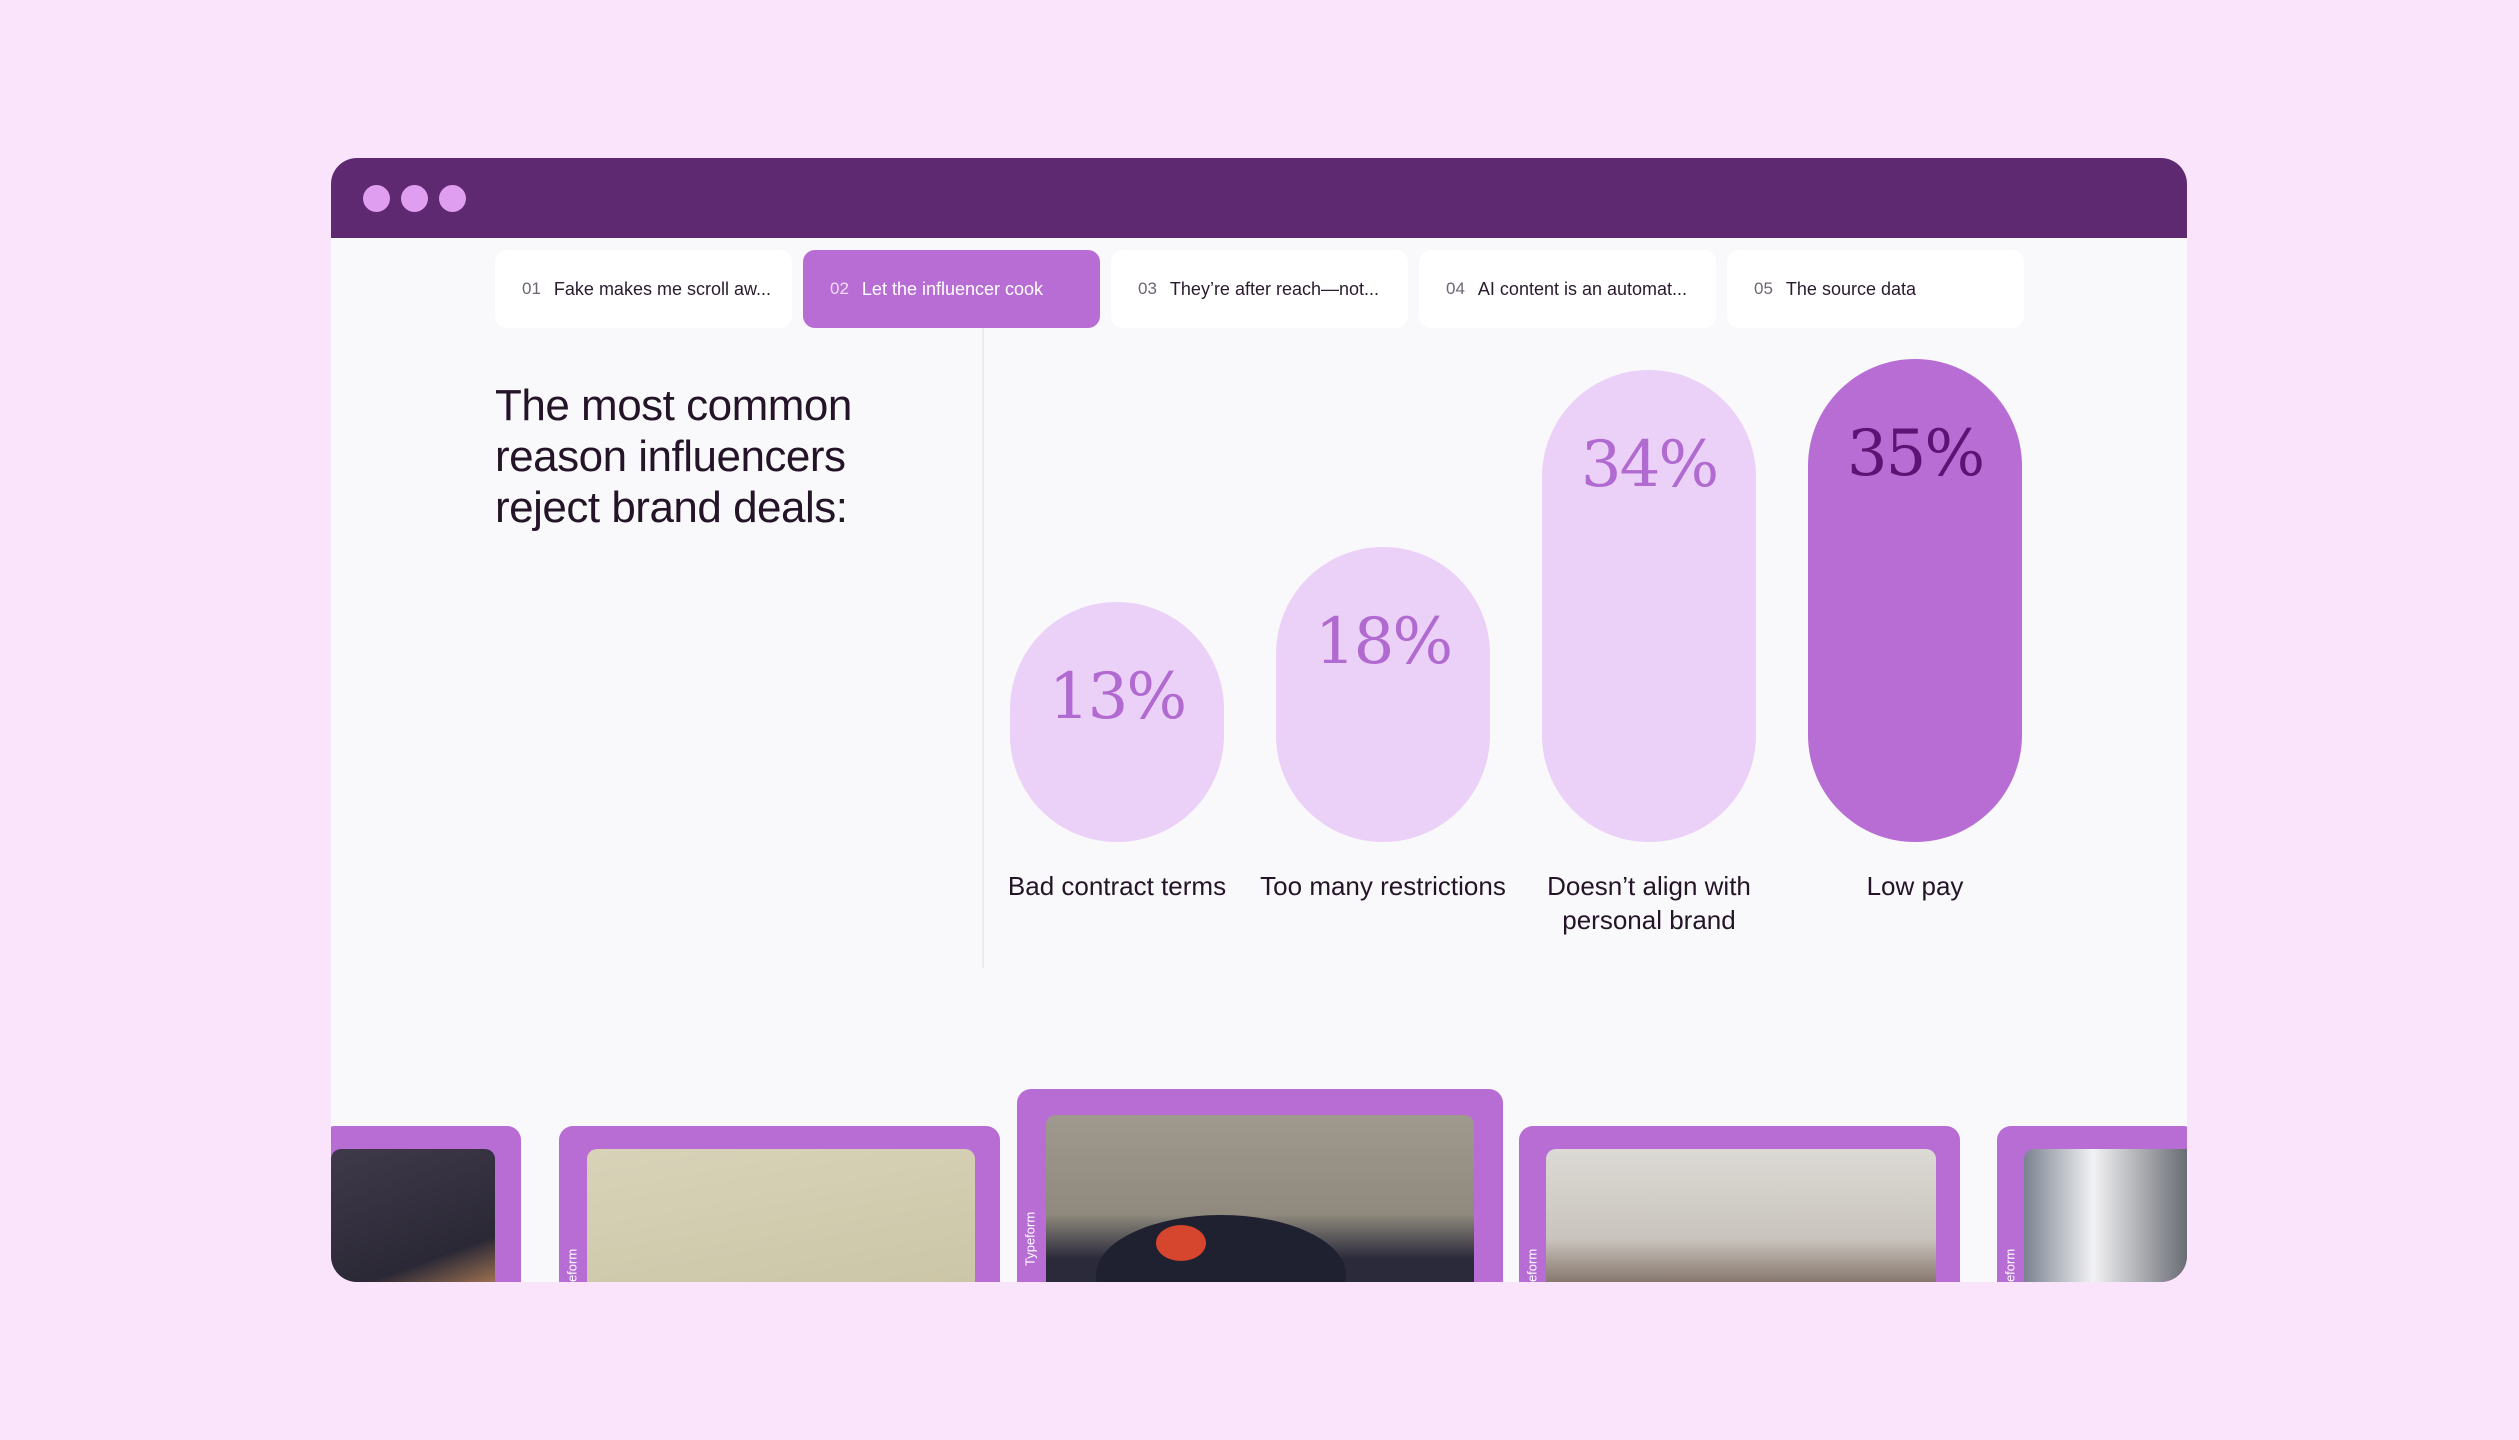 The width and height of the screenshot is (2519, 1440). I want to click on tab-number: 02, so click(839, 288).